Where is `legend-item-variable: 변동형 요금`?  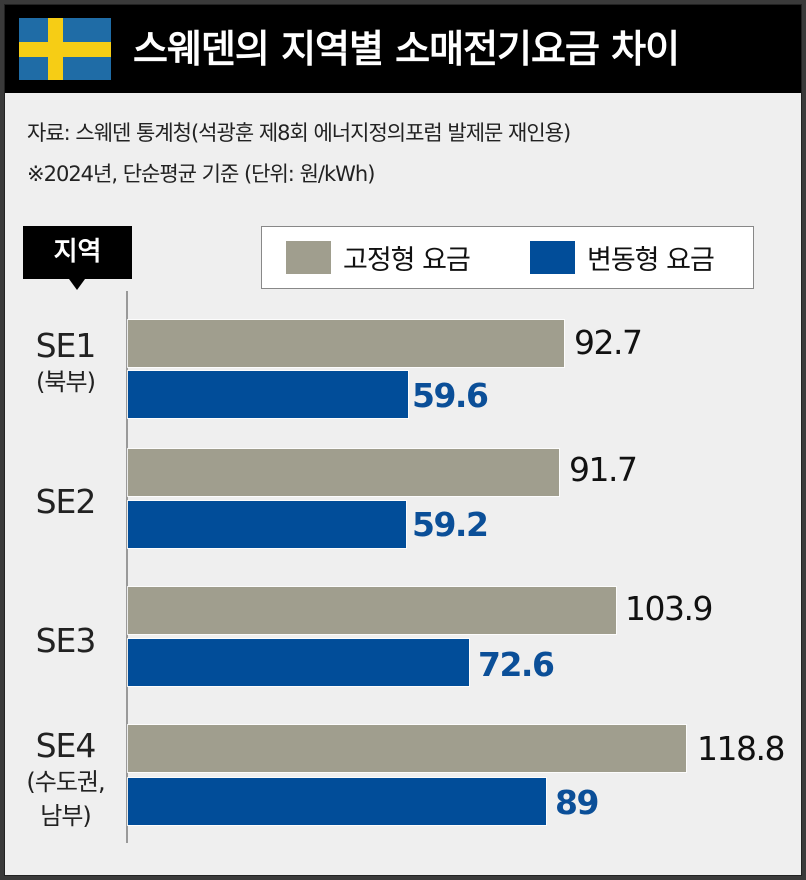 legend-item-variable: 변동형 요금 is located at coordinates (622, 257).